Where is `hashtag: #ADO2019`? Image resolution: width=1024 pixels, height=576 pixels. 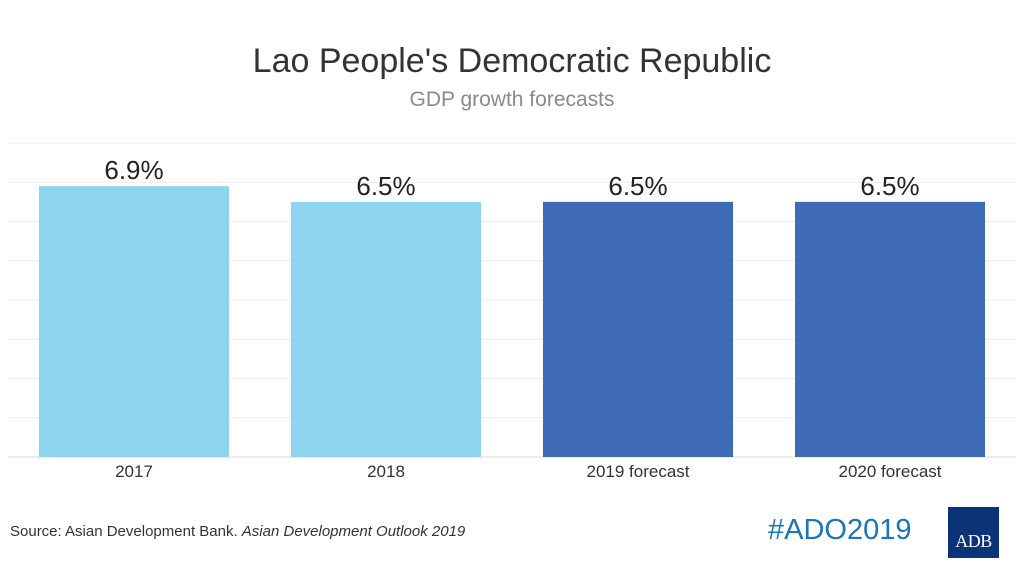
hashtag: #ADO2019 is located at coordinates (840, 530).